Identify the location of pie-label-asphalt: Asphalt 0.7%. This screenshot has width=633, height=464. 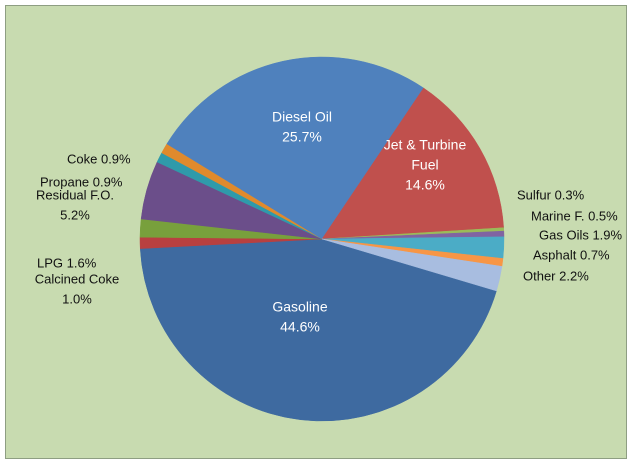
(571, 254).